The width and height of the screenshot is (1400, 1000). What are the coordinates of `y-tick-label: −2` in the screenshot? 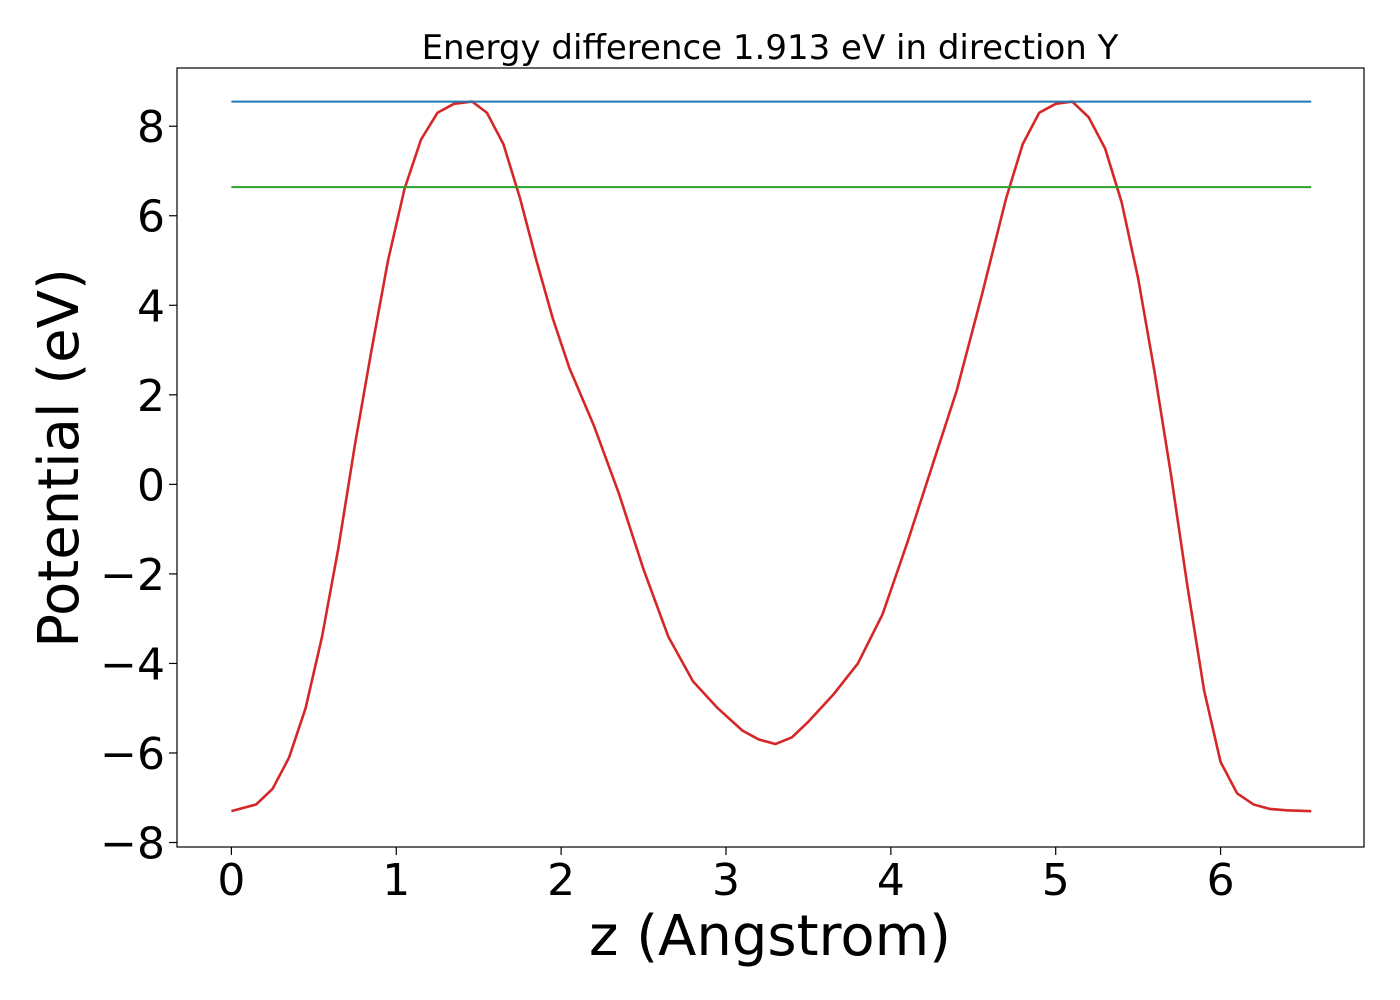 It's located at (132, 575).